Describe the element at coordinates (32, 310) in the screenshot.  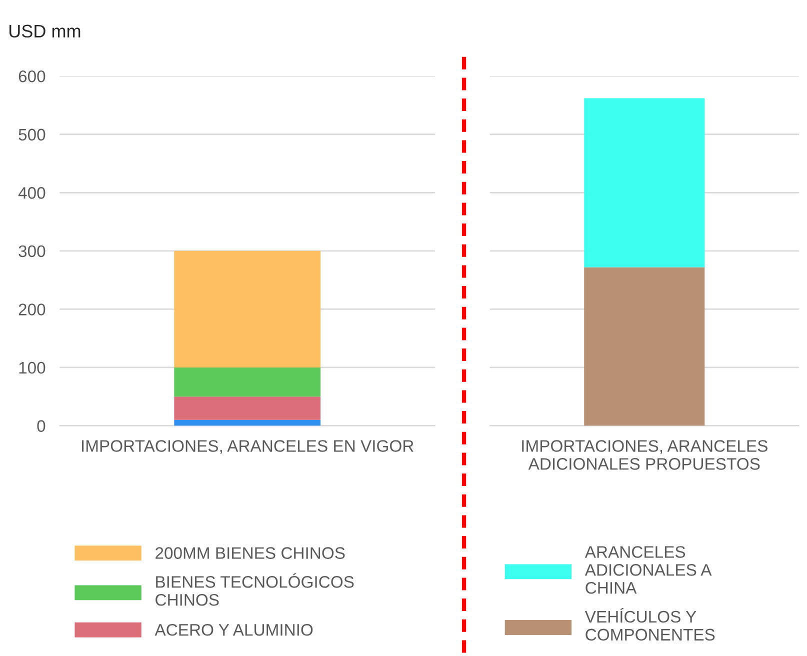
I see `y-tick-label: 200` at that location.